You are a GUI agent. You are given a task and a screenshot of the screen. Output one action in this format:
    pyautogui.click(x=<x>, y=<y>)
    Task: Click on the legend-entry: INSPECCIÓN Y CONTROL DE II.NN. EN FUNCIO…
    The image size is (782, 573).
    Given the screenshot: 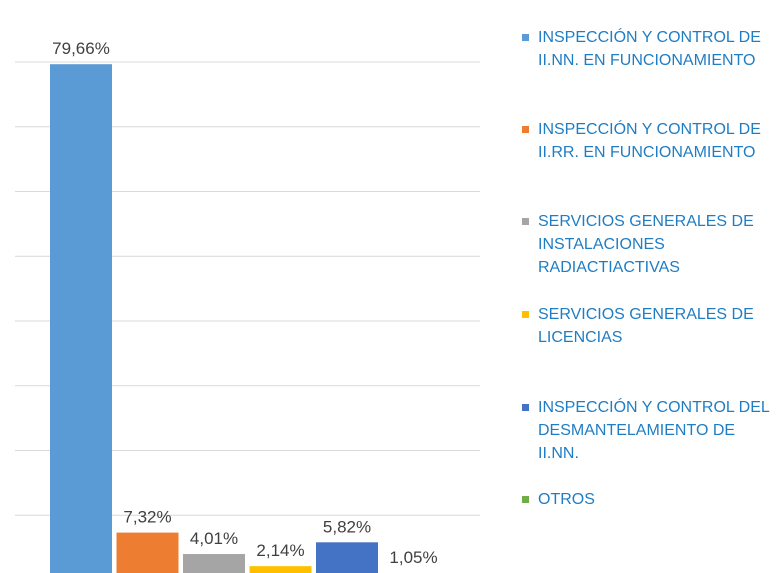 What is the action you would take?
    pyautogui.click(x=647, y=49)
    